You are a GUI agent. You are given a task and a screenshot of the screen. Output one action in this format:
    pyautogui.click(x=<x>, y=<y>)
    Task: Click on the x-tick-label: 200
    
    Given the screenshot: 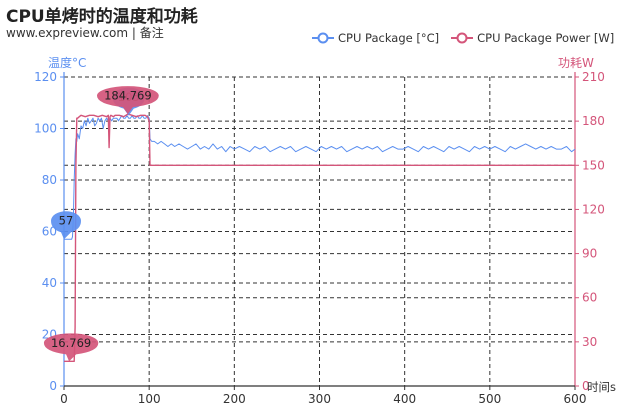 What is the action you would take?
    pyautogui.click(x=234, y=399)
    